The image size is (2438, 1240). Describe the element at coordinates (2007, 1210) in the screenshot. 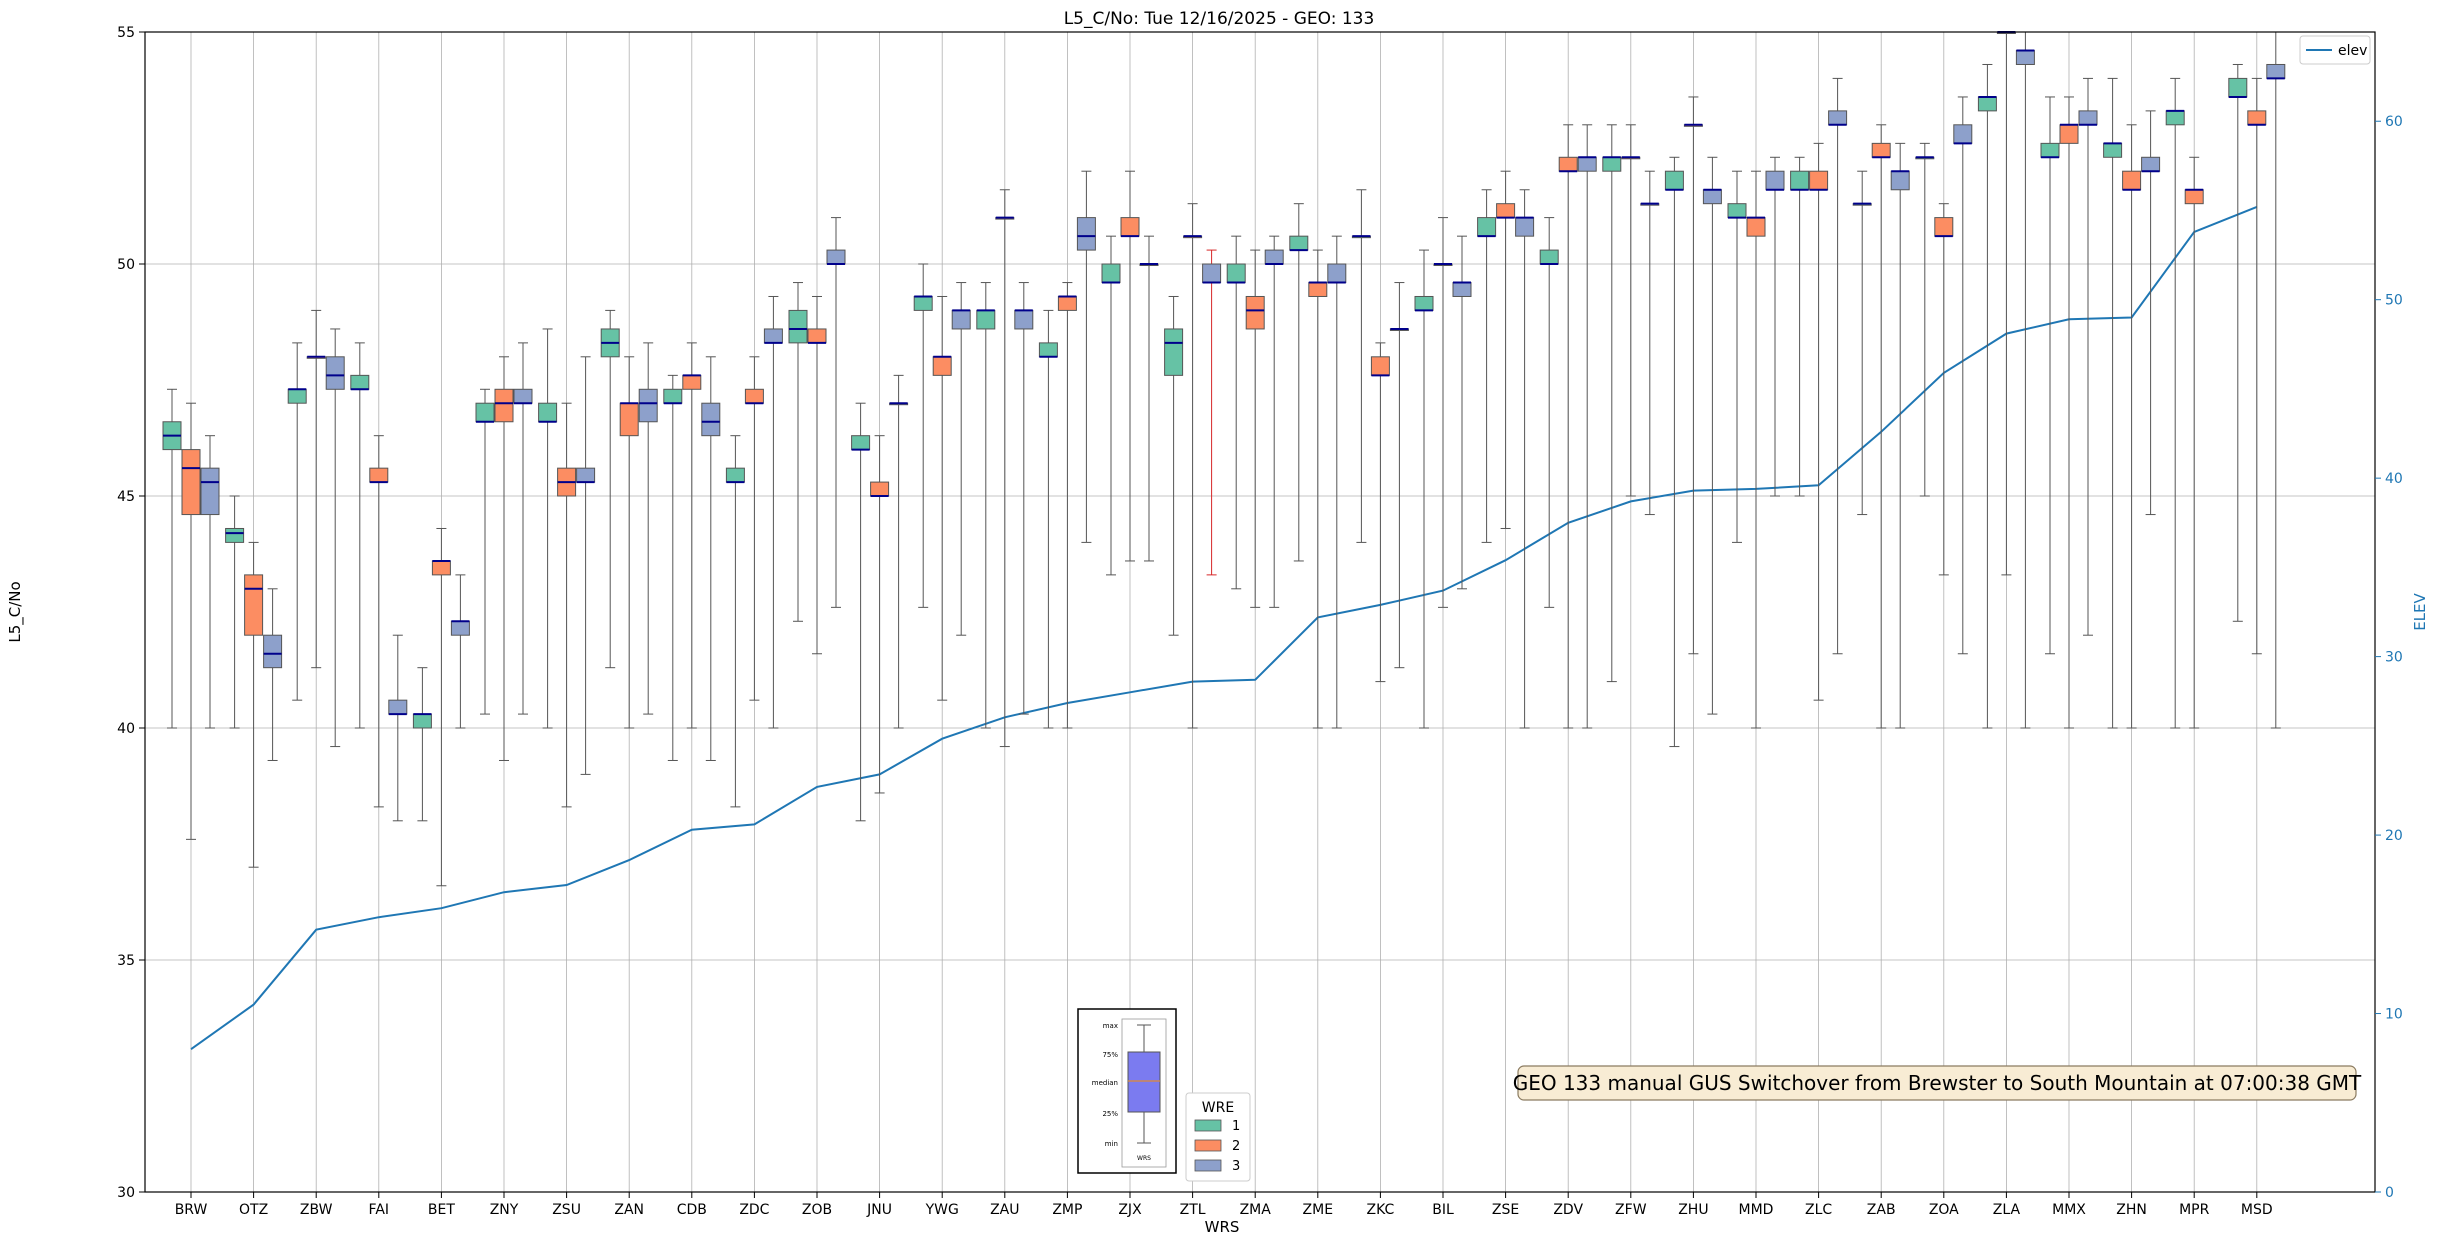

I see `x-tick-label: ZLA` at that location.